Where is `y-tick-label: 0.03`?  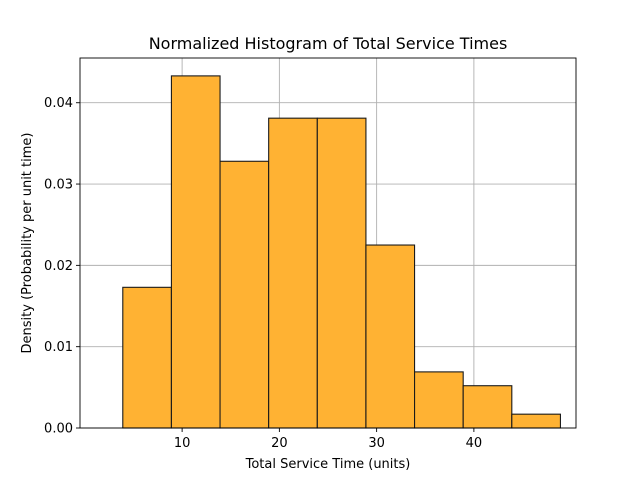
y-tick-label: 0.03 is located at coordinates (58, 185).